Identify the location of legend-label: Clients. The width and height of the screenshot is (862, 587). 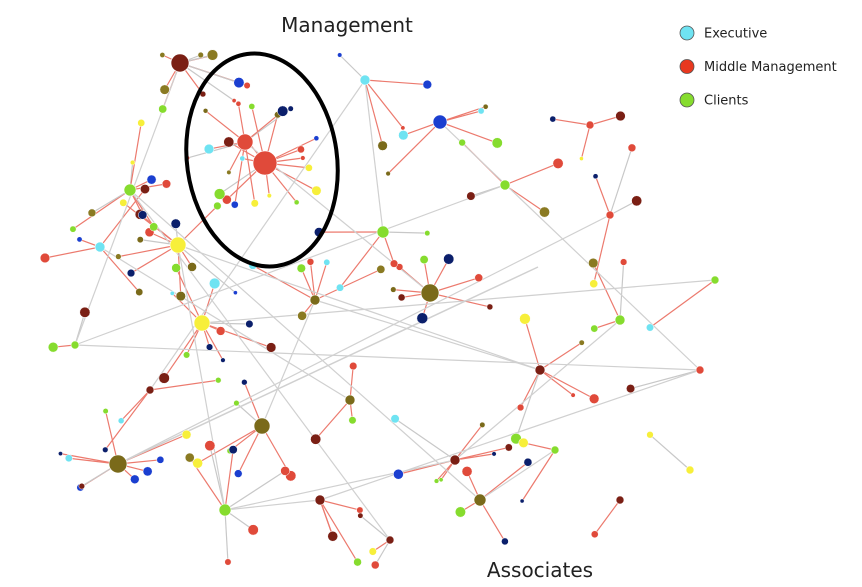
(726, 101).